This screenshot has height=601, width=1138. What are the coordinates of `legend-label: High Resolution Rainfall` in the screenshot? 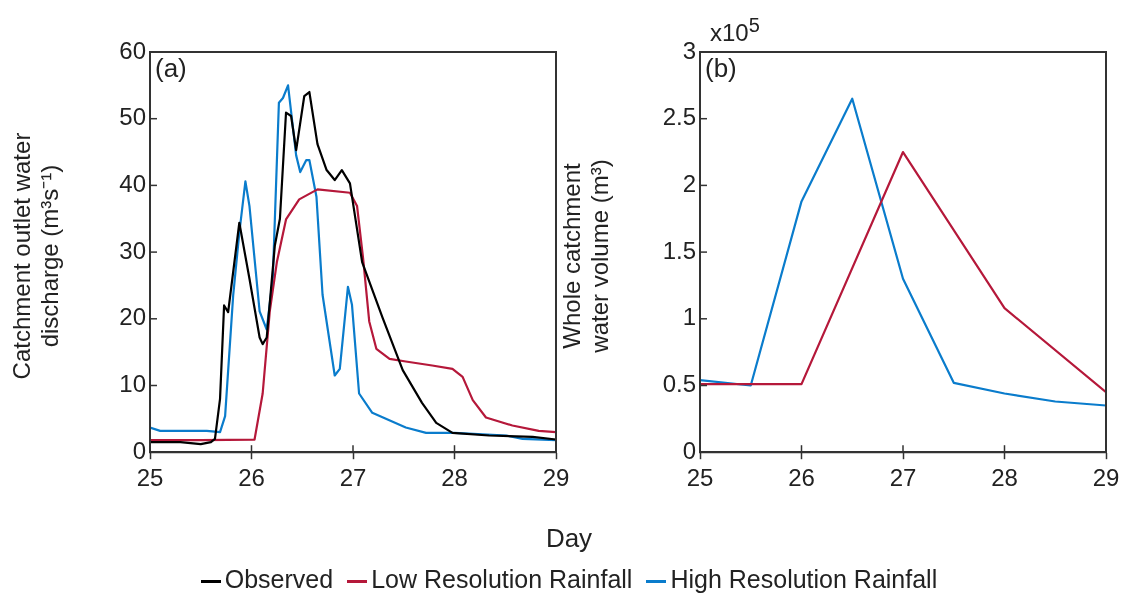 It's located at (804, 579).